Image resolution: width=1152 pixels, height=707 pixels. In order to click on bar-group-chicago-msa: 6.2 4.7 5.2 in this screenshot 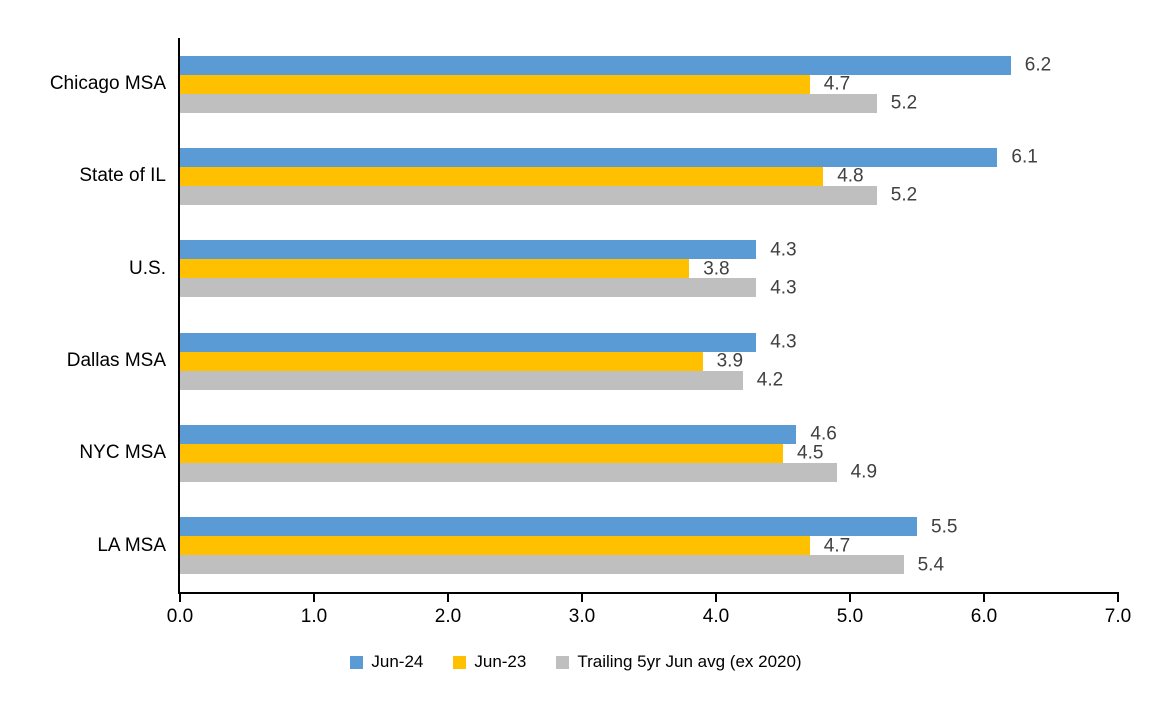, I will do `click(649, 84)`.